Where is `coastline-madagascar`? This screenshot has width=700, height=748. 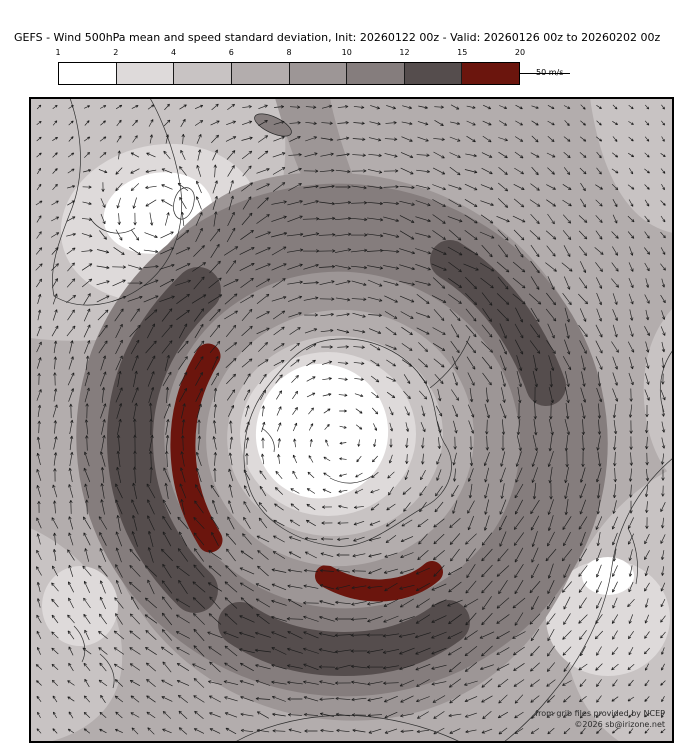 coastline-madagascar is located at coordinates (184, 203).